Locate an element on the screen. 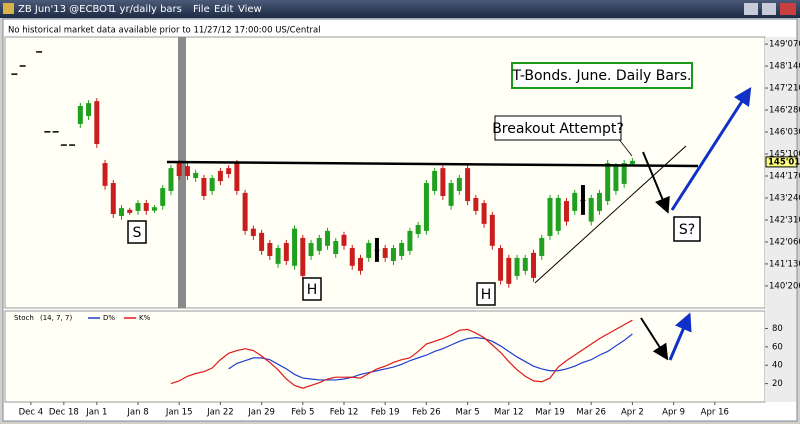  annotation: Breakout Attempt? is located at coordinates (558, 129).